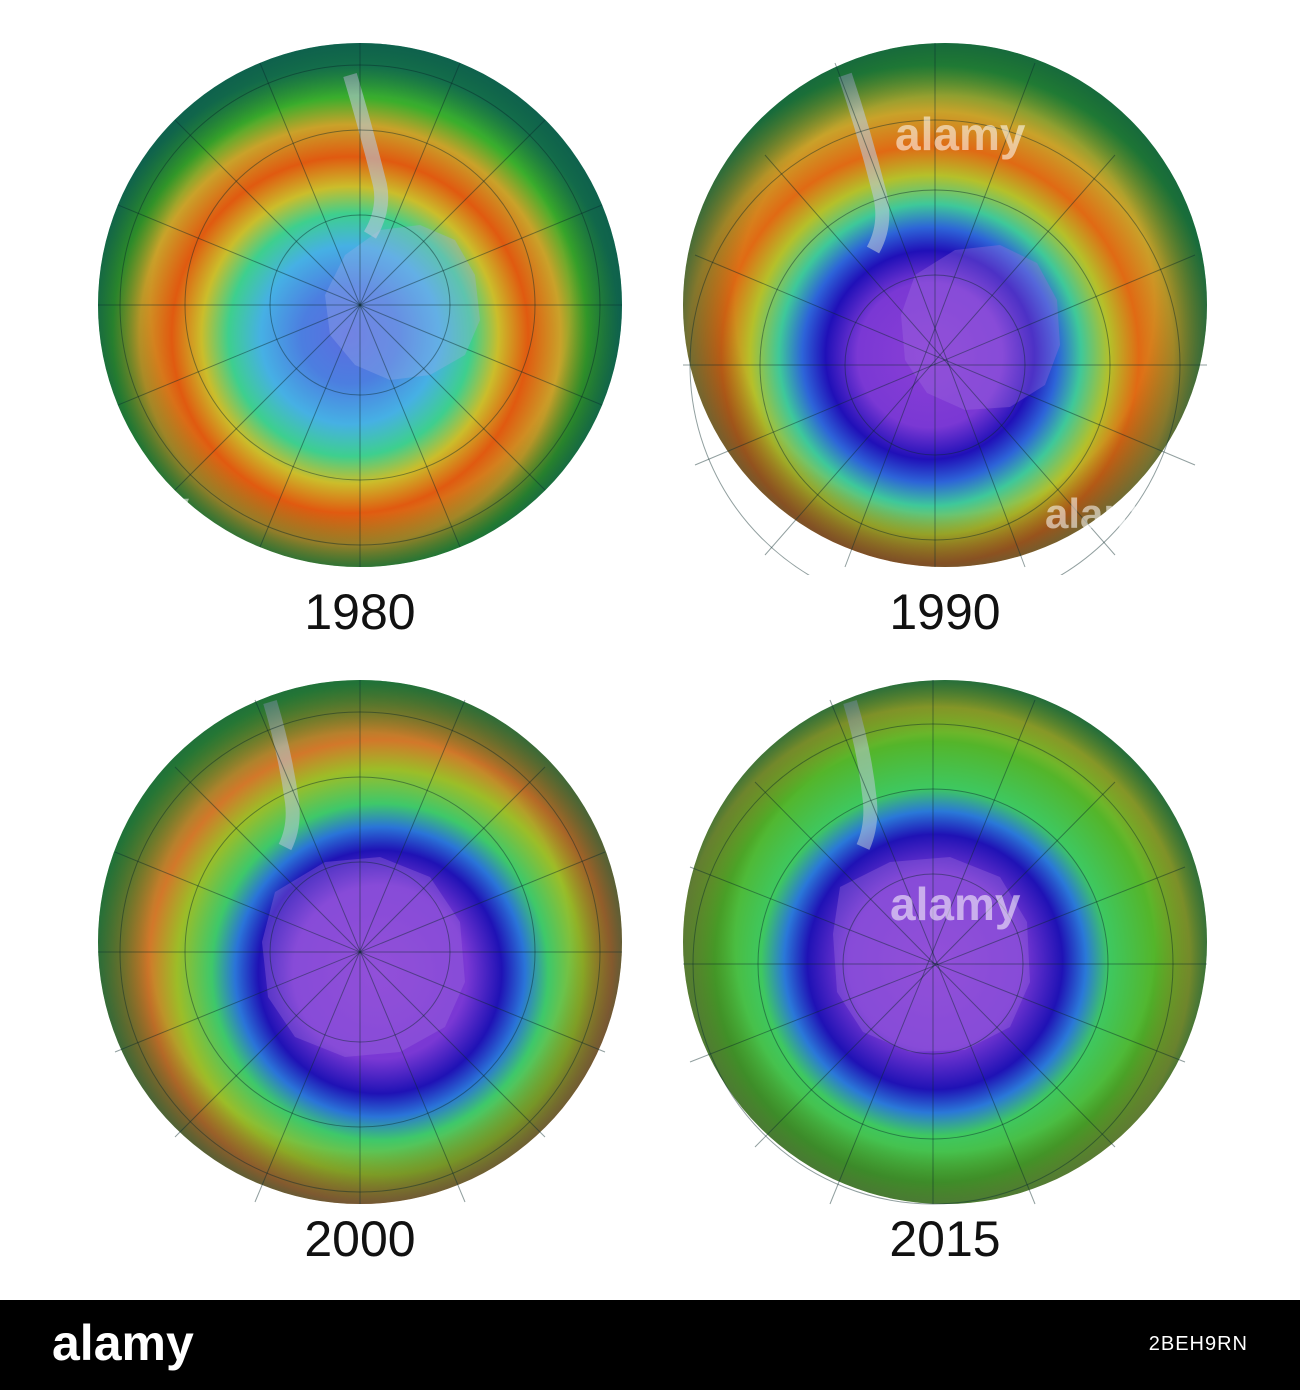 The width and height of the screenshot is (1300, 1390). What do you see at coordinates (945, 612) in the screenshot?
I see `year-label-1990: 1990` at bounding box center [945, 612].